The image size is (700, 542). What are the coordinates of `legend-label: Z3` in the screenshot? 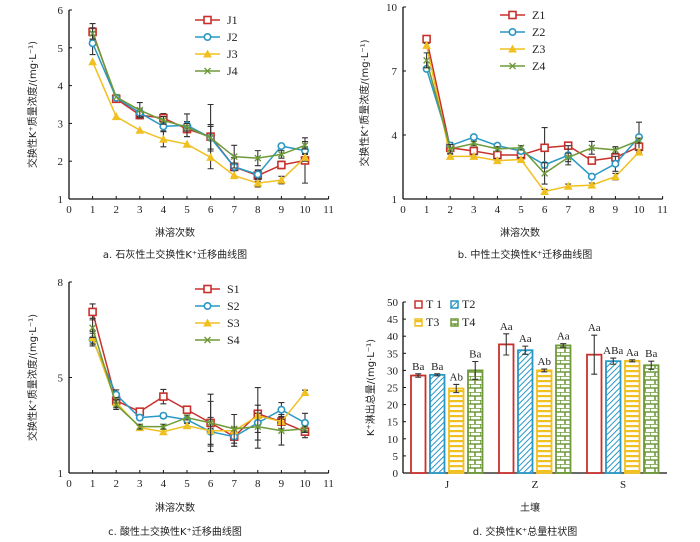 It's located at (538, 49).